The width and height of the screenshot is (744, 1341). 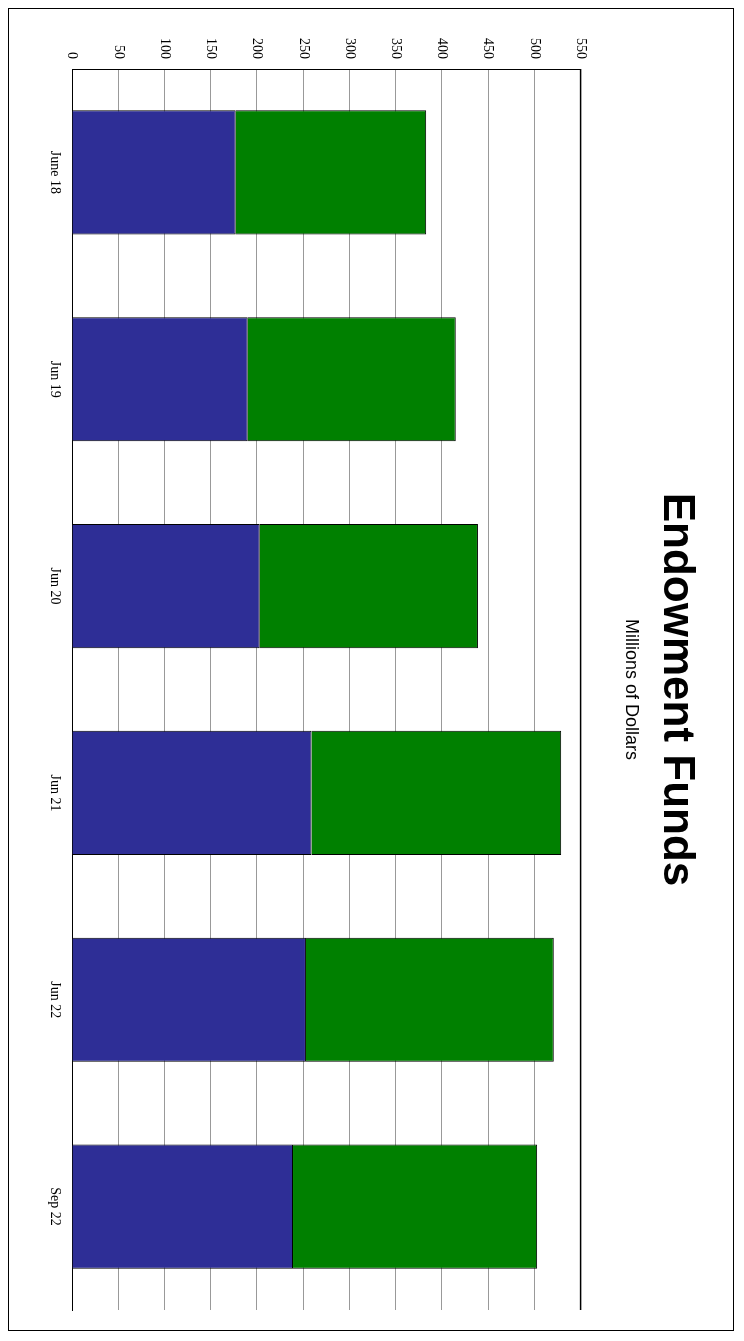 I want to click on text: Millions of Dollars, so click(x=632, y=689).